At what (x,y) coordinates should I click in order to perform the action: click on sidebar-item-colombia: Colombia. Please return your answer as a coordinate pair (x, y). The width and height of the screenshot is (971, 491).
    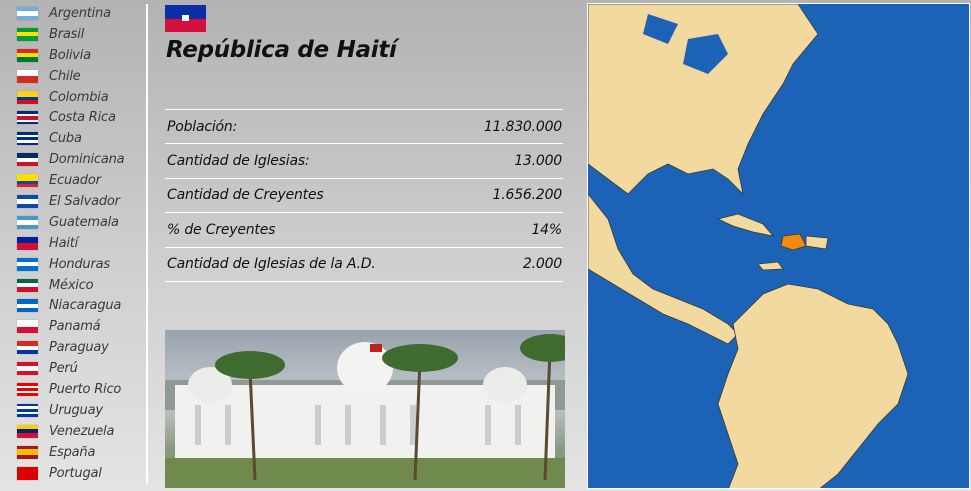
    Looking at the image, I should click on (73, 97).